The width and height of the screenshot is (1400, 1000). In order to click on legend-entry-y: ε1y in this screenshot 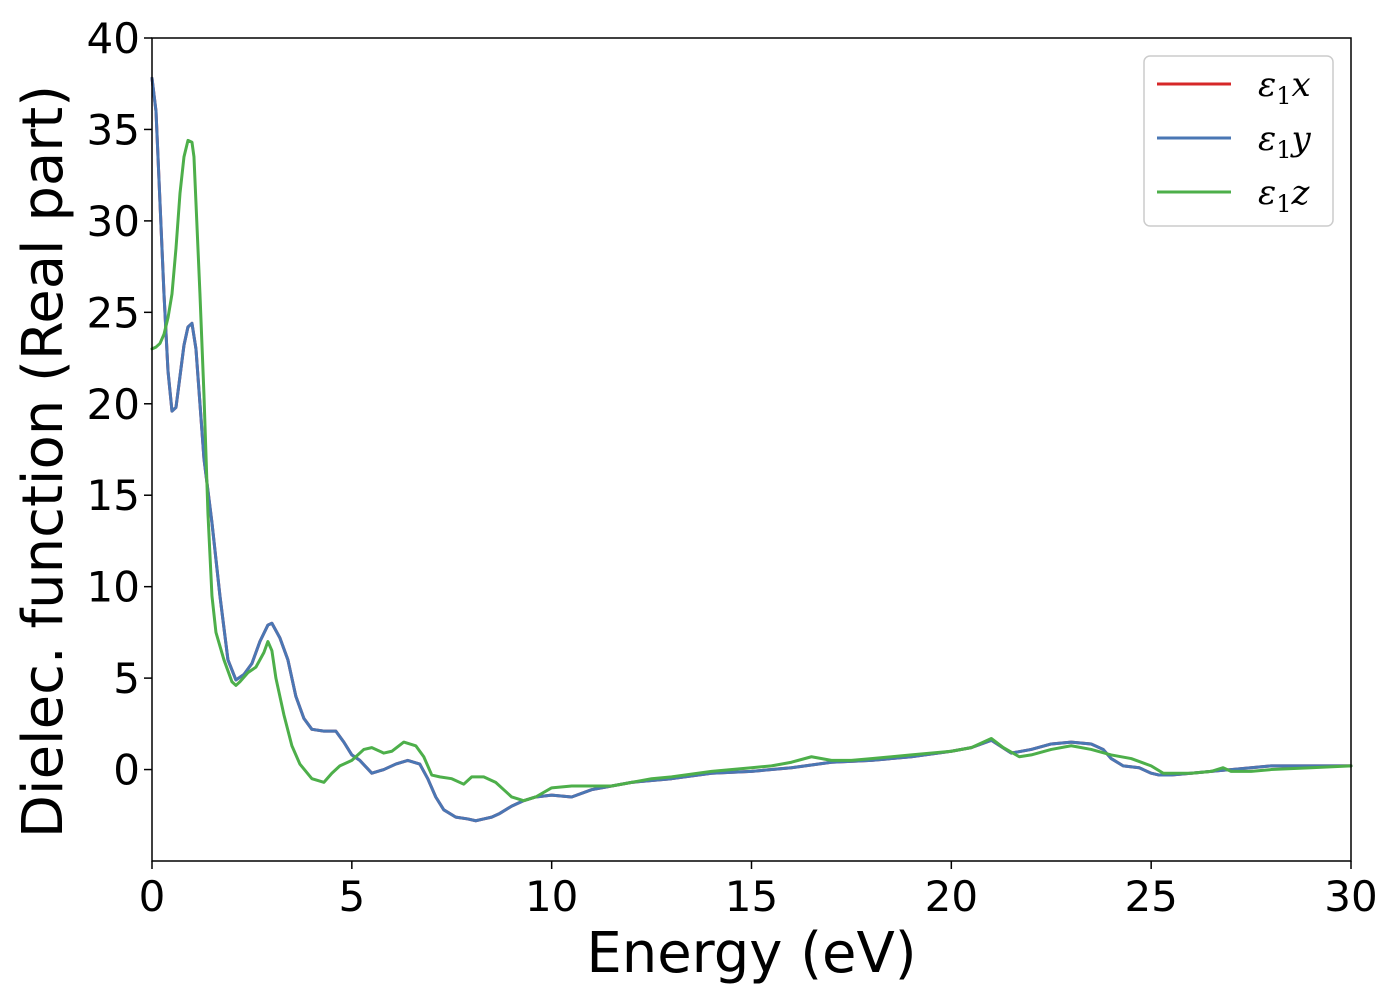, I will do `click(1285, 141)`.